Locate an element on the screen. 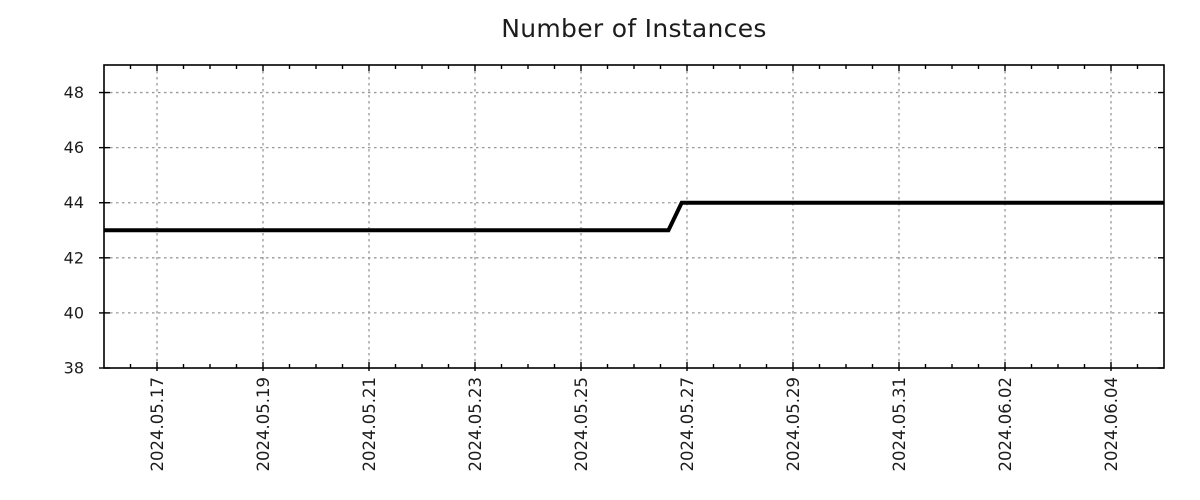 The height and width of the screenshot is (500, 1200). y-tick-label: 46 is located at coordinates (74, 147).